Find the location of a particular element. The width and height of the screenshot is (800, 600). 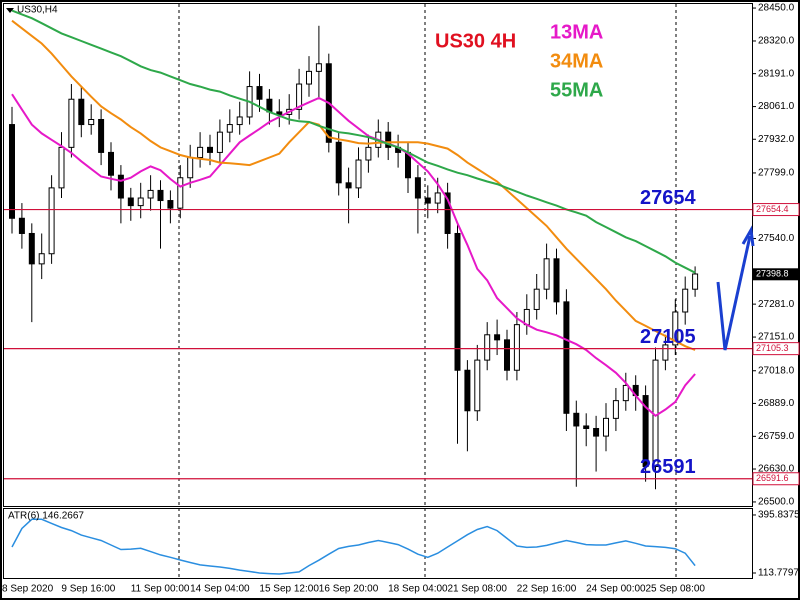

arrow is located at coordinates (734, 293).